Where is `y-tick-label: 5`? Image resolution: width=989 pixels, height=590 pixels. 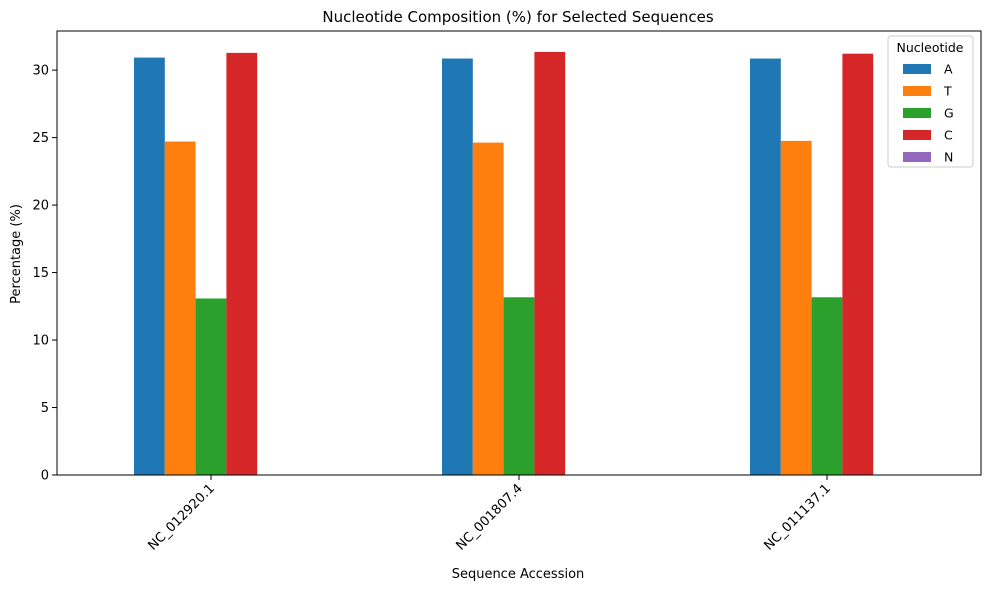 y-tick-label: 5 is located at coordinates (45, 408).